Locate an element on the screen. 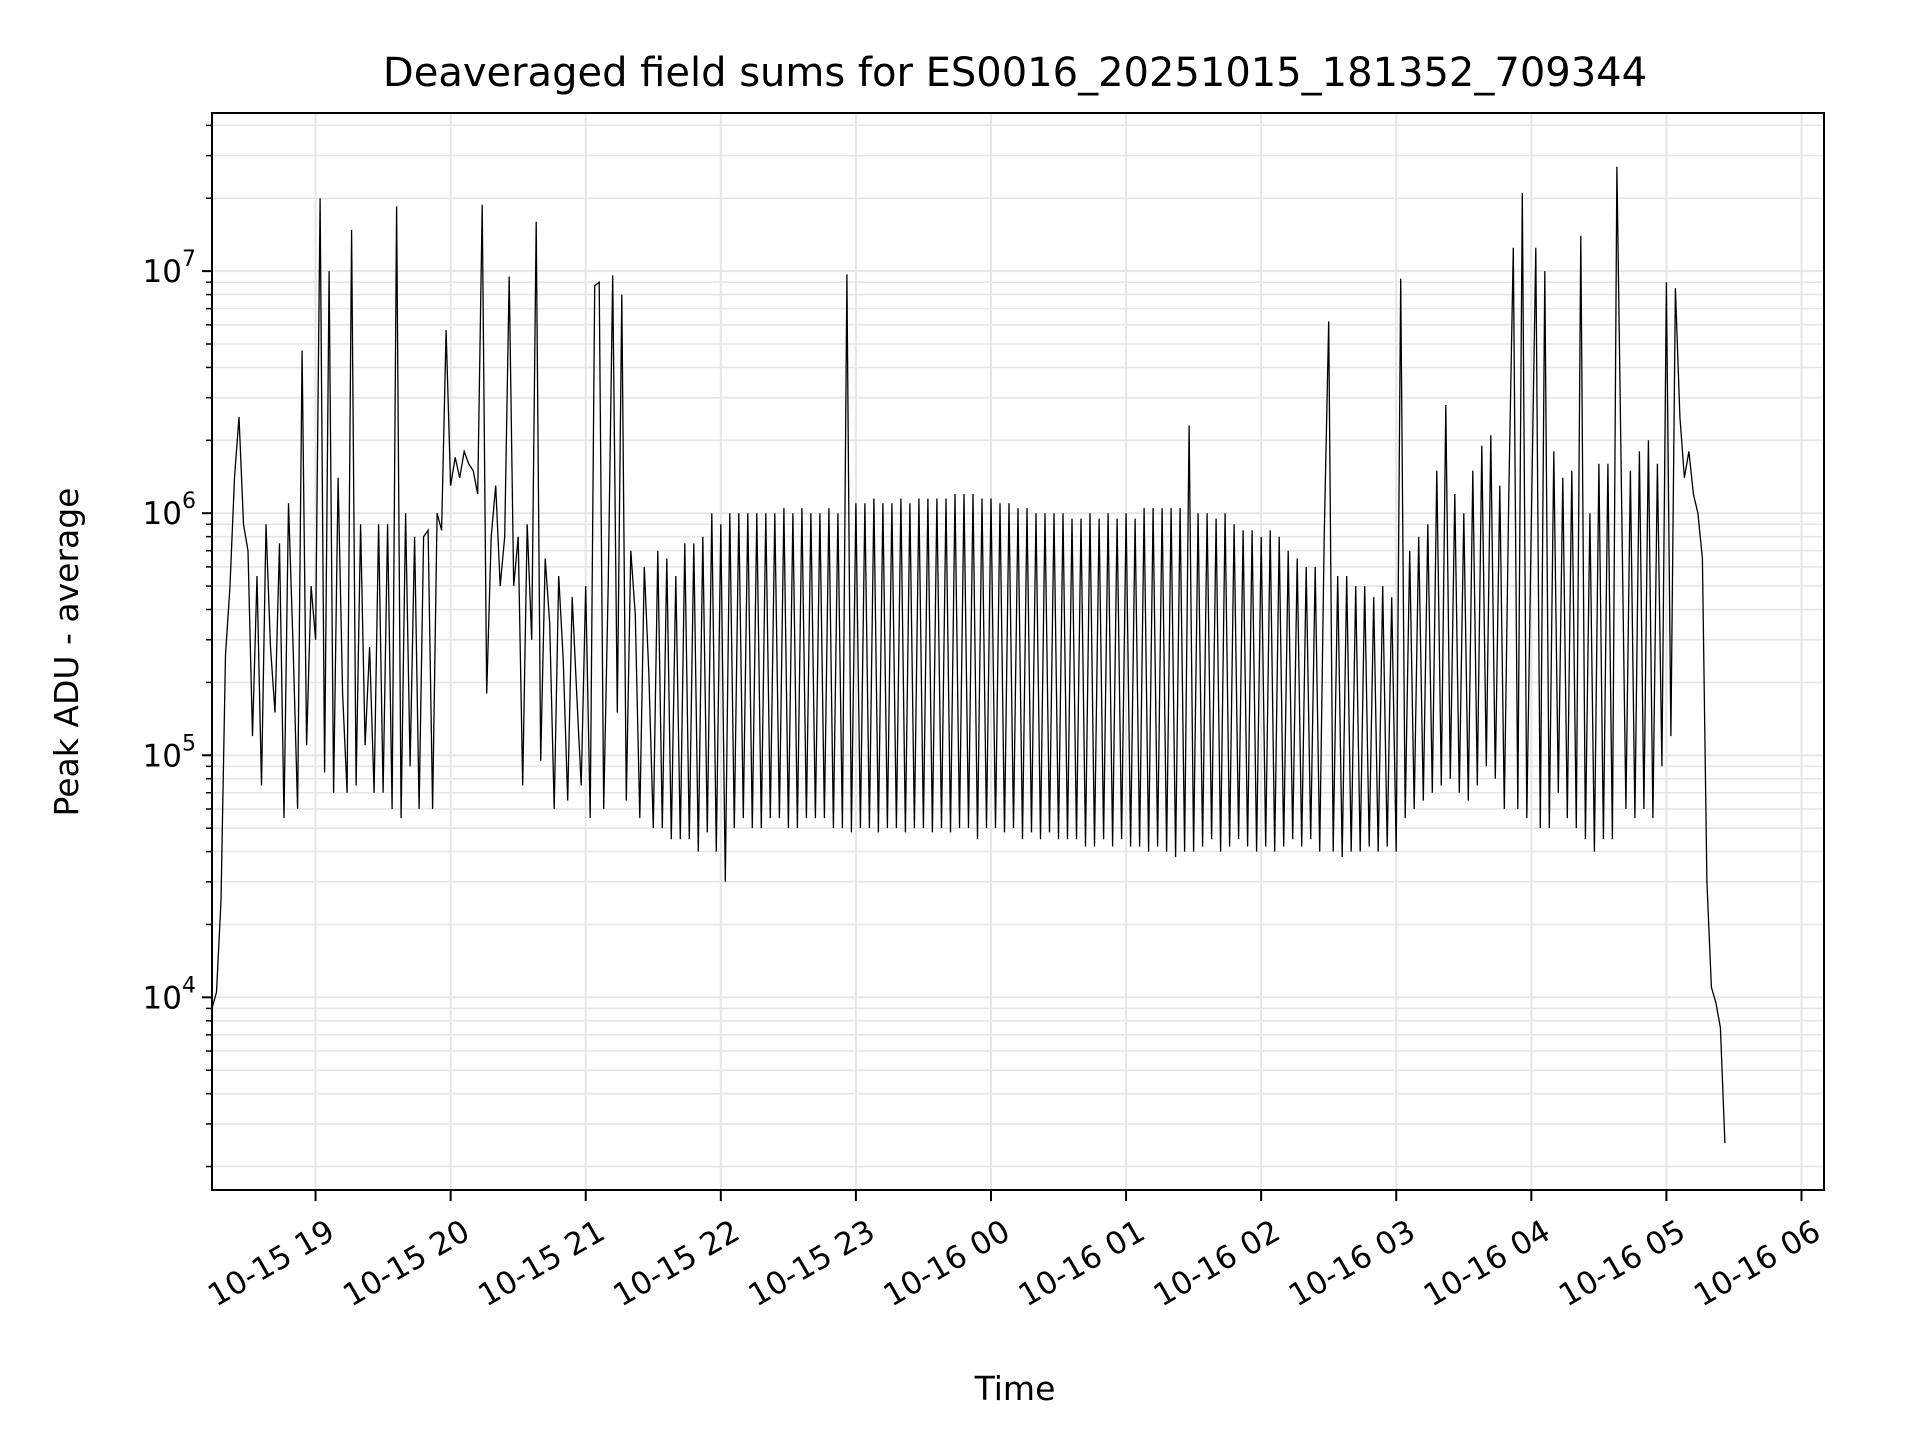 Image resolution: width=1920 pixels, height=1440 pixels. x-axis-label: Time is located at coordinates (1015, 1388).